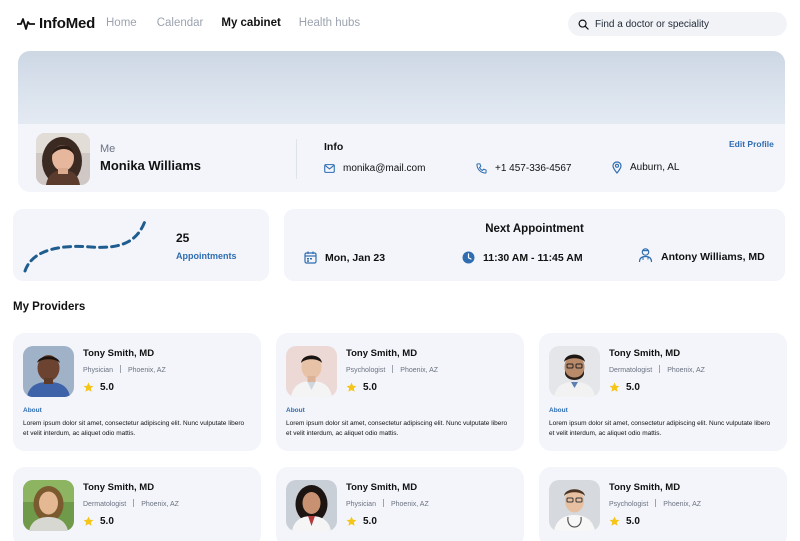 Image resolution: width=800 pixels, height=541 pixels. I want to click on email-info: monika@mail.com, so click(374, 168).